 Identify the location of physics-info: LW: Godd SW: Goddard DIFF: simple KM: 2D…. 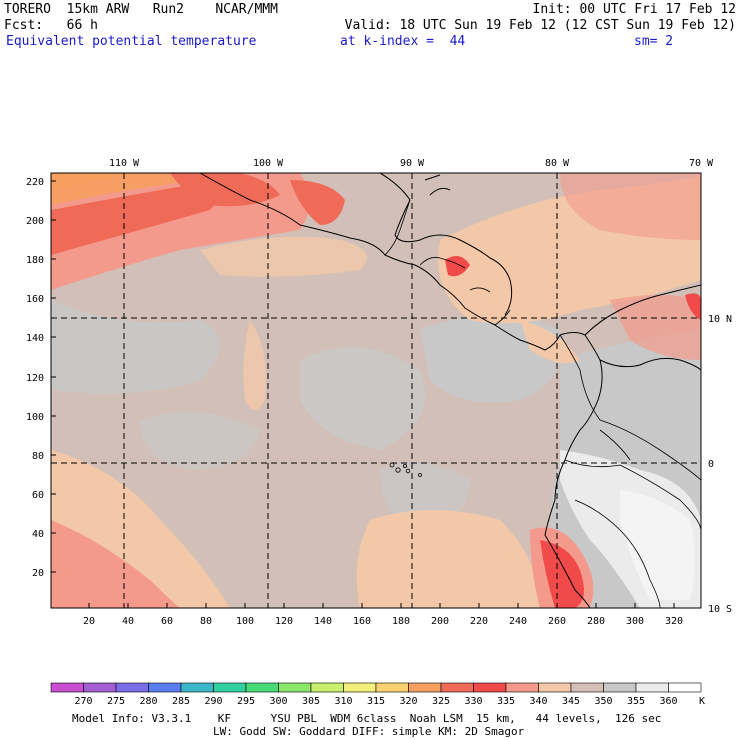
(369, 731).